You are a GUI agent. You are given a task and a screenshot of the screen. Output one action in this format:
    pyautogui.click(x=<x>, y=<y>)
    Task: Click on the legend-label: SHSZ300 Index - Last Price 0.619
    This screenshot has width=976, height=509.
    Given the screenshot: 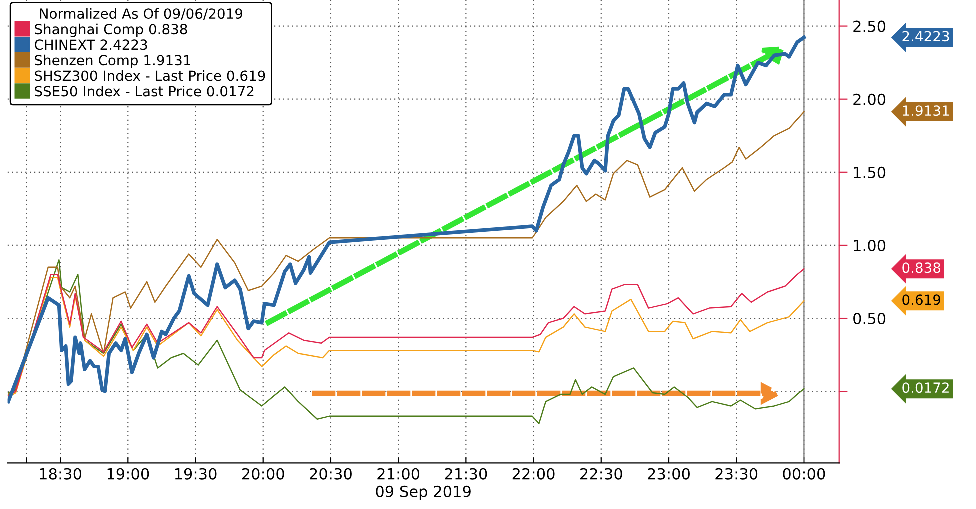 What is the action you would take?
    pyautogui.click(x=150, y=76)
    